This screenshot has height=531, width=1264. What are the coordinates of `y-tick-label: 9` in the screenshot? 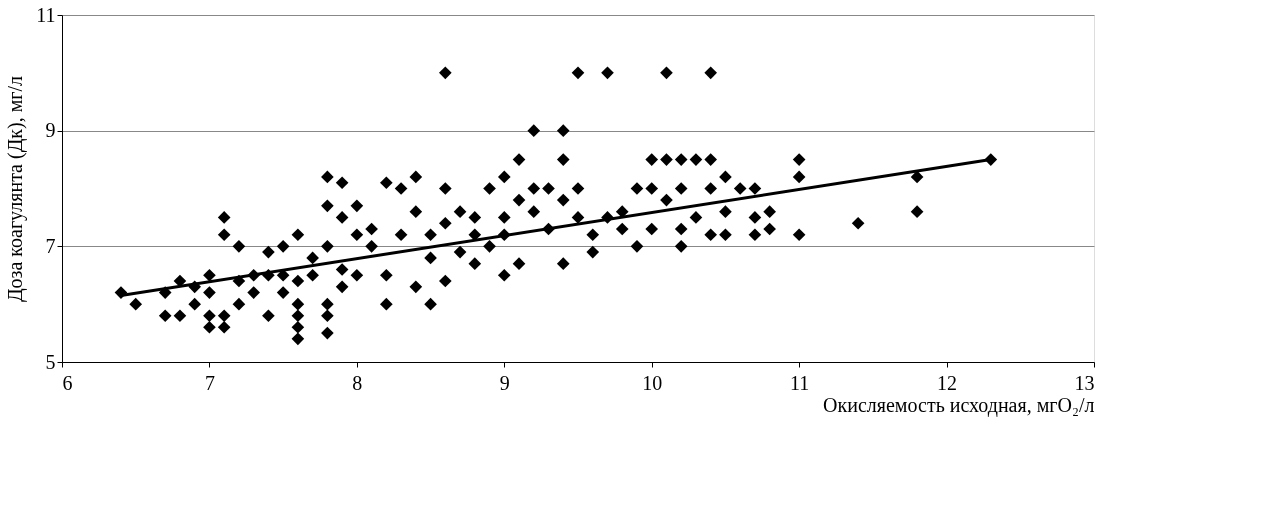 It's located at (50, 130).